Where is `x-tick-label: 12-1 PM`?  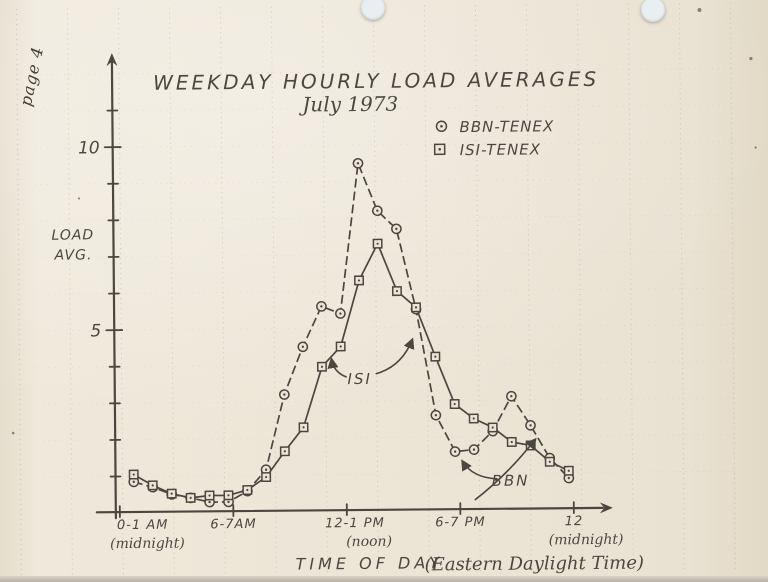 x-tick-label: 12-1 PM is located at coordinates (355, 524).